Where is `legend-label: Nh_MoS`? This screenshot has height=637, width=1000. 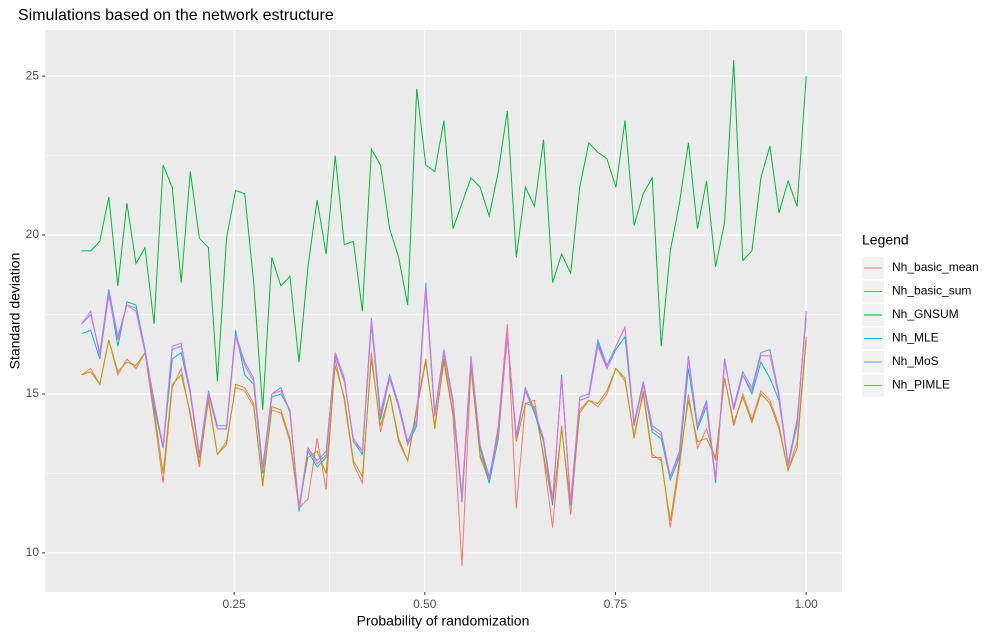
legend-label: Nh_MoS is located at coordinates (915, 361).